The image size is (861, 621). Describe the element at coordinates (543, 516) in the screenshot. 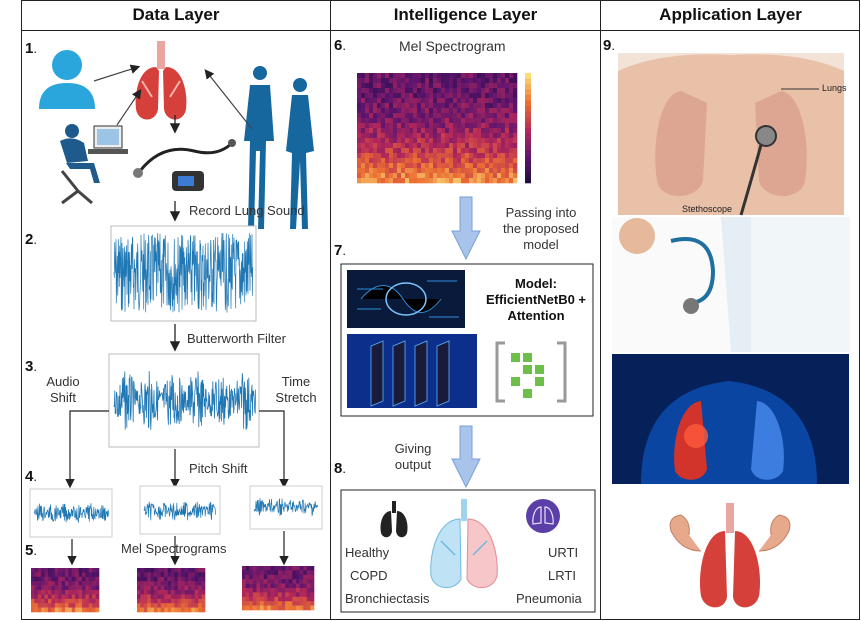

I see `lungs-purple-badge-icon` at that location.